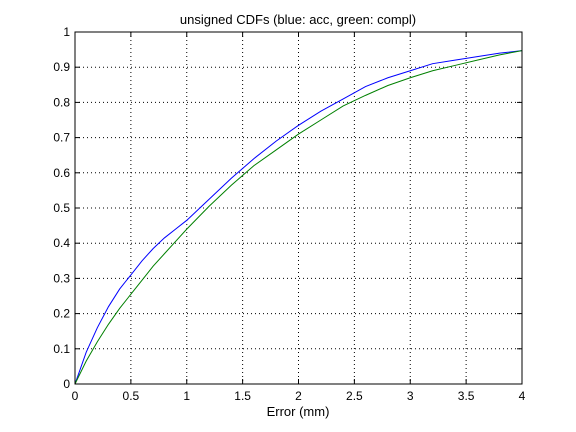  Describe the element at coordinates (61, 314) in the screenshot. I see `y-tick-label: 0.2` at that location.